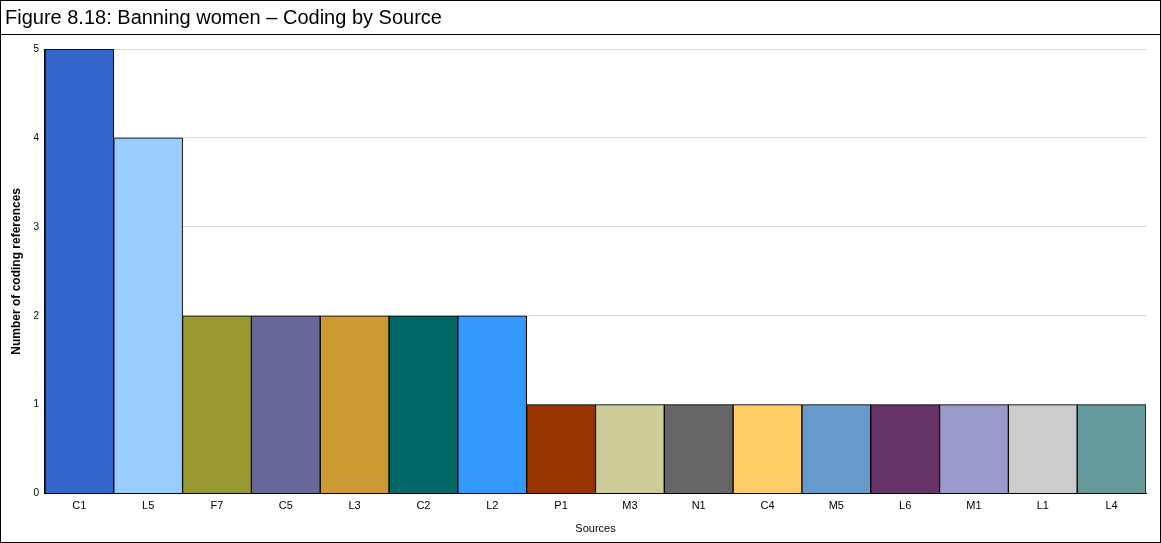 The image size is (1161, 543). I want to click on x-tick-label: C1, so click(79, 505).